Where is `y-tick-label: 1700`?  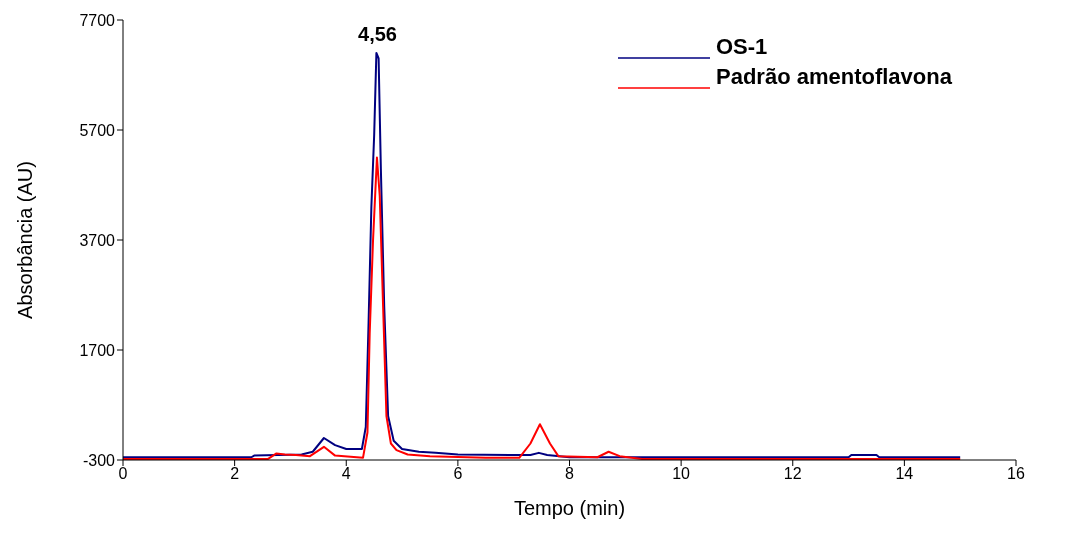 y-tick-label: 1700 is located at coordinates (97, 350).